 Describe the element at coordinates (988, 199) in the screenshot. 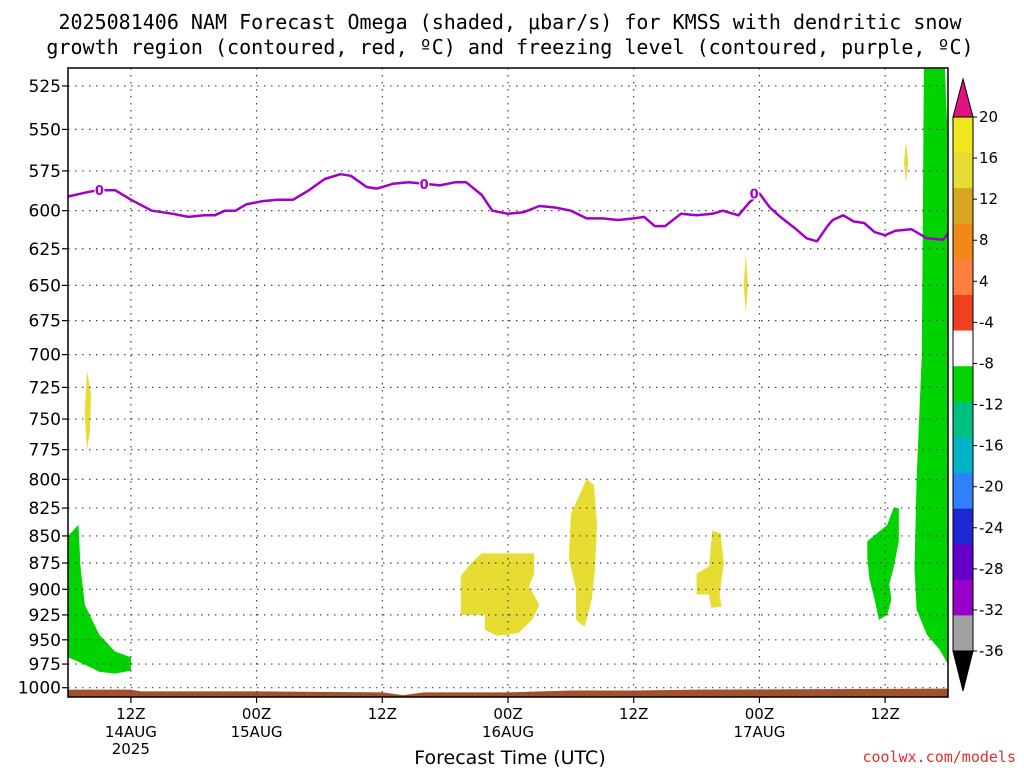

I see `colorbar-label: 12` at that location.